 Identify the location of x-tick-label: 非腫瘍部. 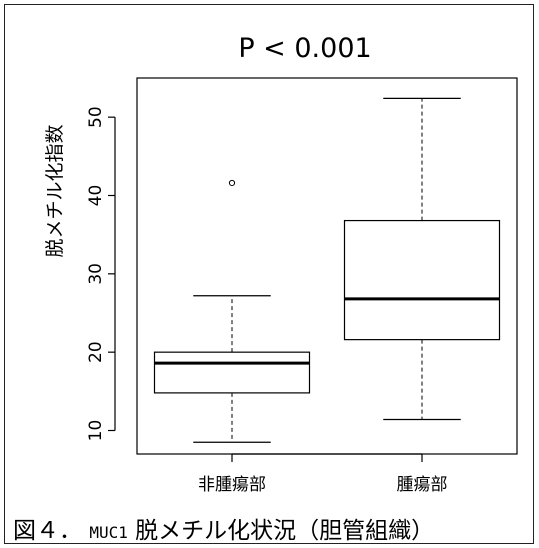
(232, 485).